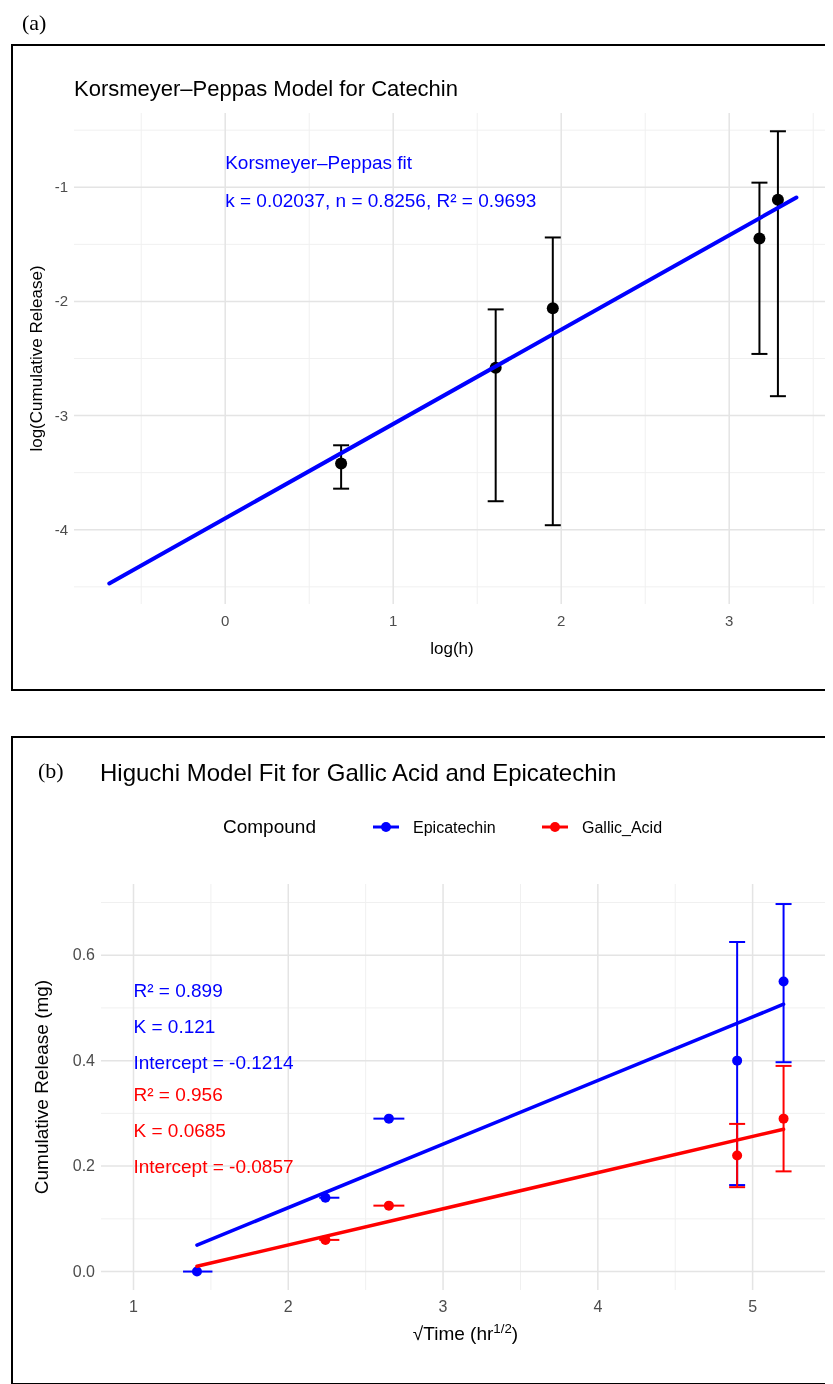 Image resolution: width=833 pixels, height=1384 pixels. What do you see at coordinates (84, 1060) in the screenshot?
I see `y-tick-label: 0.4` at bounding box center [84, 1060].